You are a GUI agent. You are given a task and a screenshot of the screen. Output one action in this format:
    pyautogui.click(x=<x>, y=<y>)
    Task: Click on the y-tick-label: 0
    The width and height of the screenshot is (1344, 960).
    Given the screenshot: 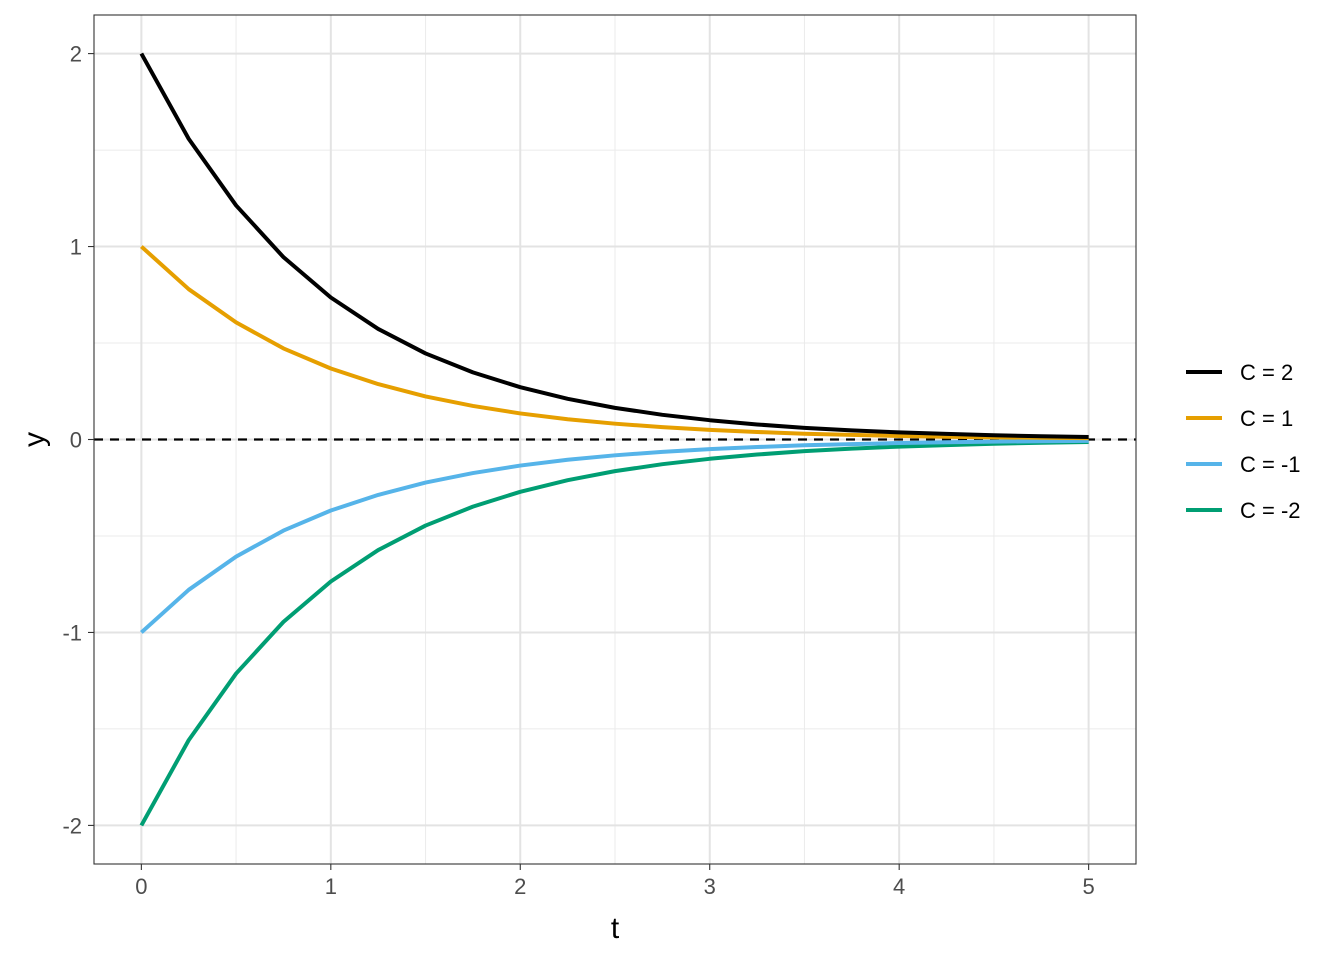 What is the action you would take?
    pyautogui.click(x=76, y=440)
    